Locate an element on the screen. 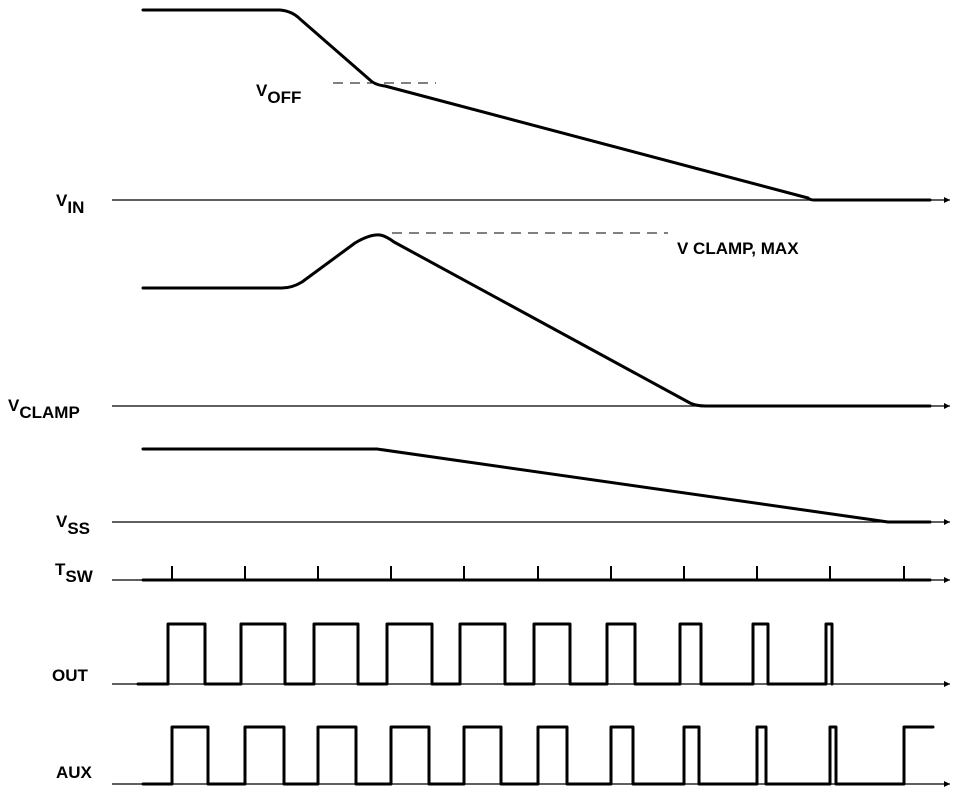 This screenshot has height=793, width=955. vss-label: VSS is located at coordinates (73, 525).